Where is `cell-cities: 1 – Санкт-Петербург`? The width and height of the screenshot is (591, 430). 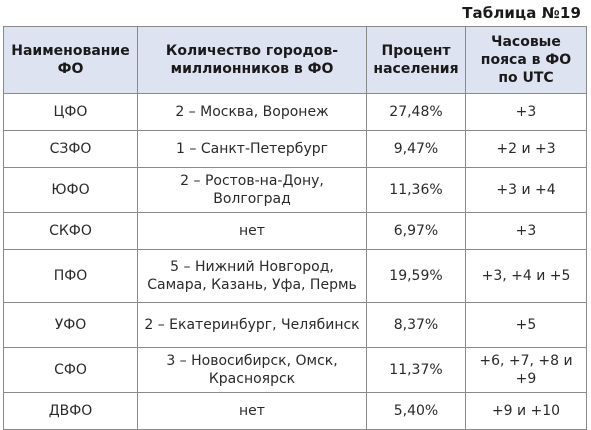 cell-cities: 1 – Санкт-Петербург is located at coordinates (252, 149).